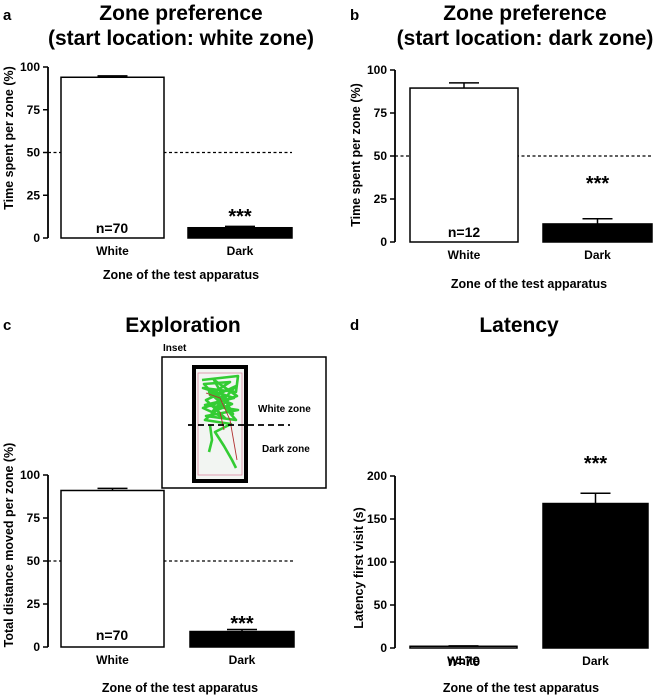 This screenshot has width=660, height=698. Describe the element at coordinates (597, 255) in the screenshot. I see `panel-b-category-label: Dark` at that location.